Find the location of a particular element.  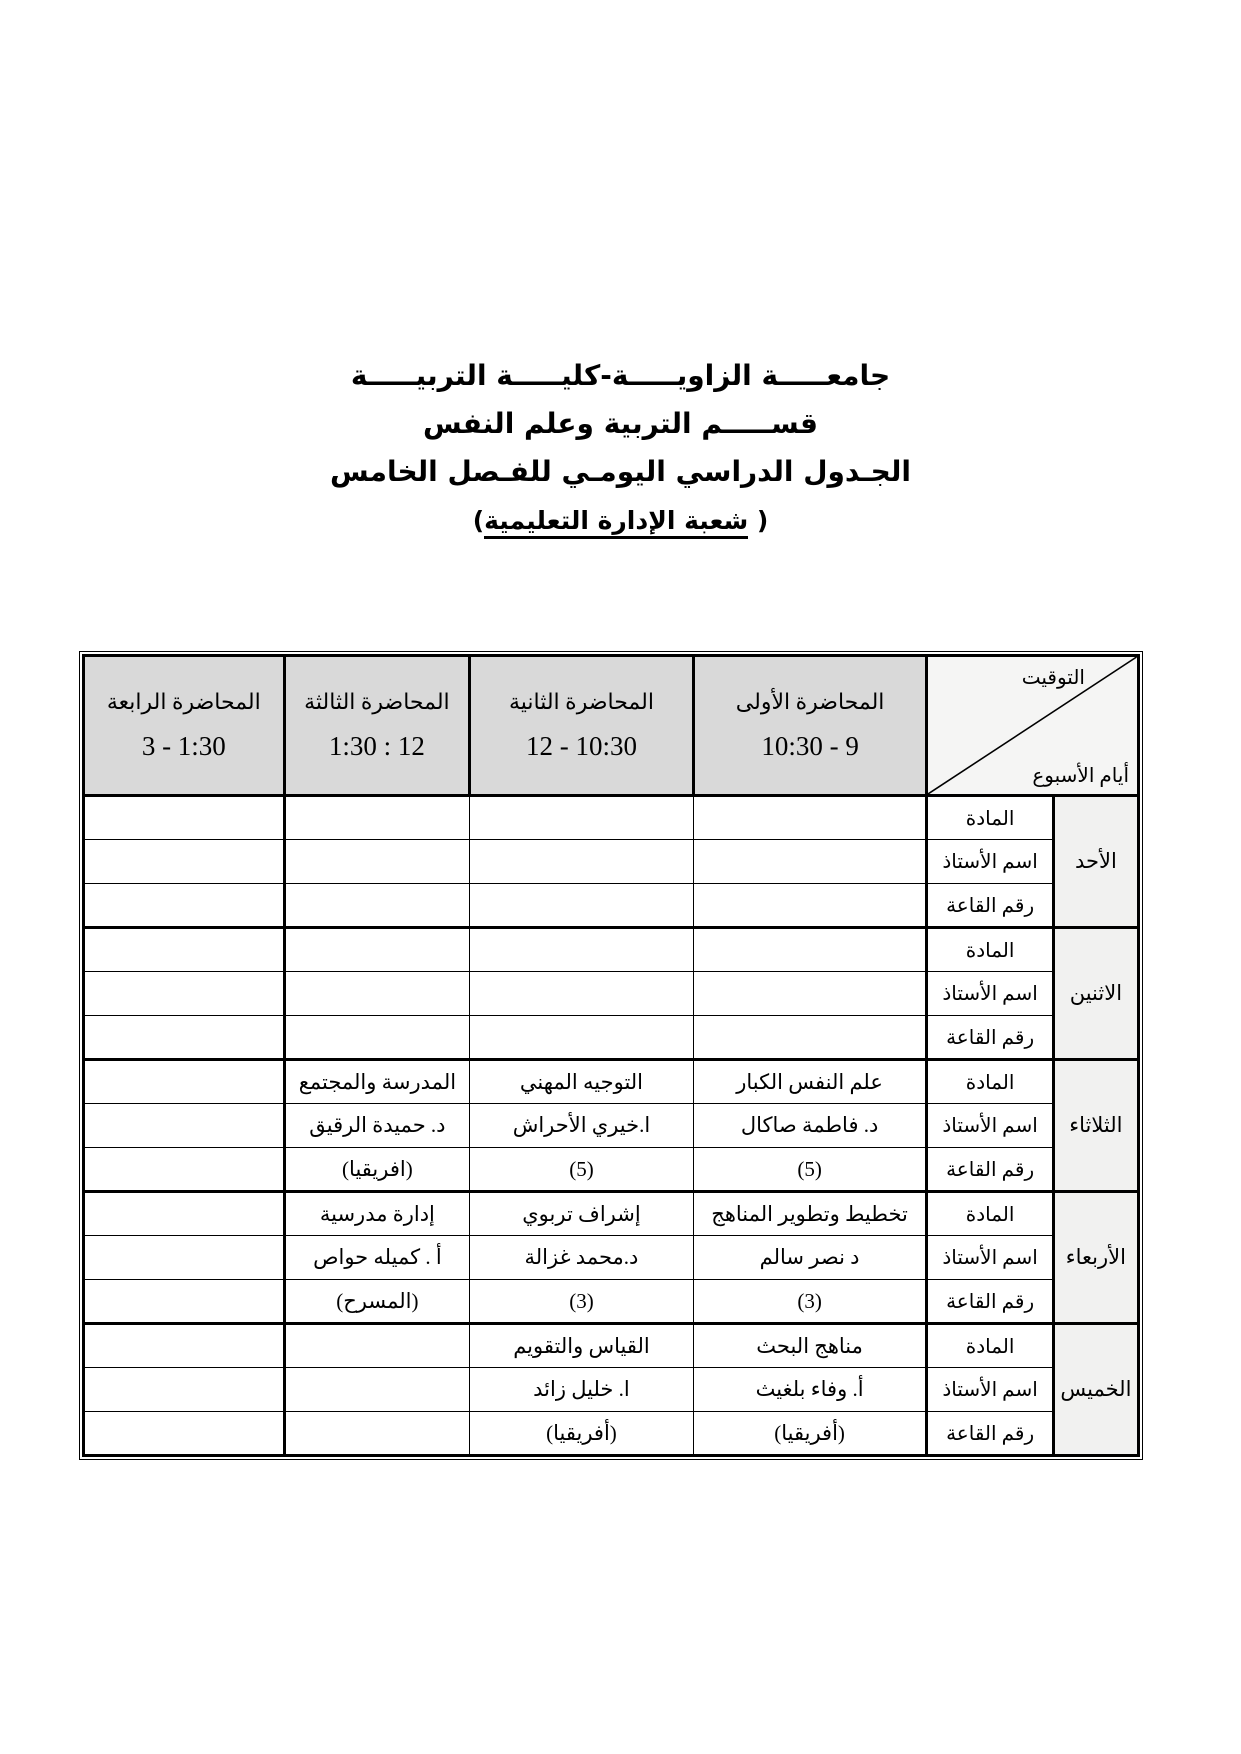

cell-room: (المسرح) is located at coordinates (376, 1301).